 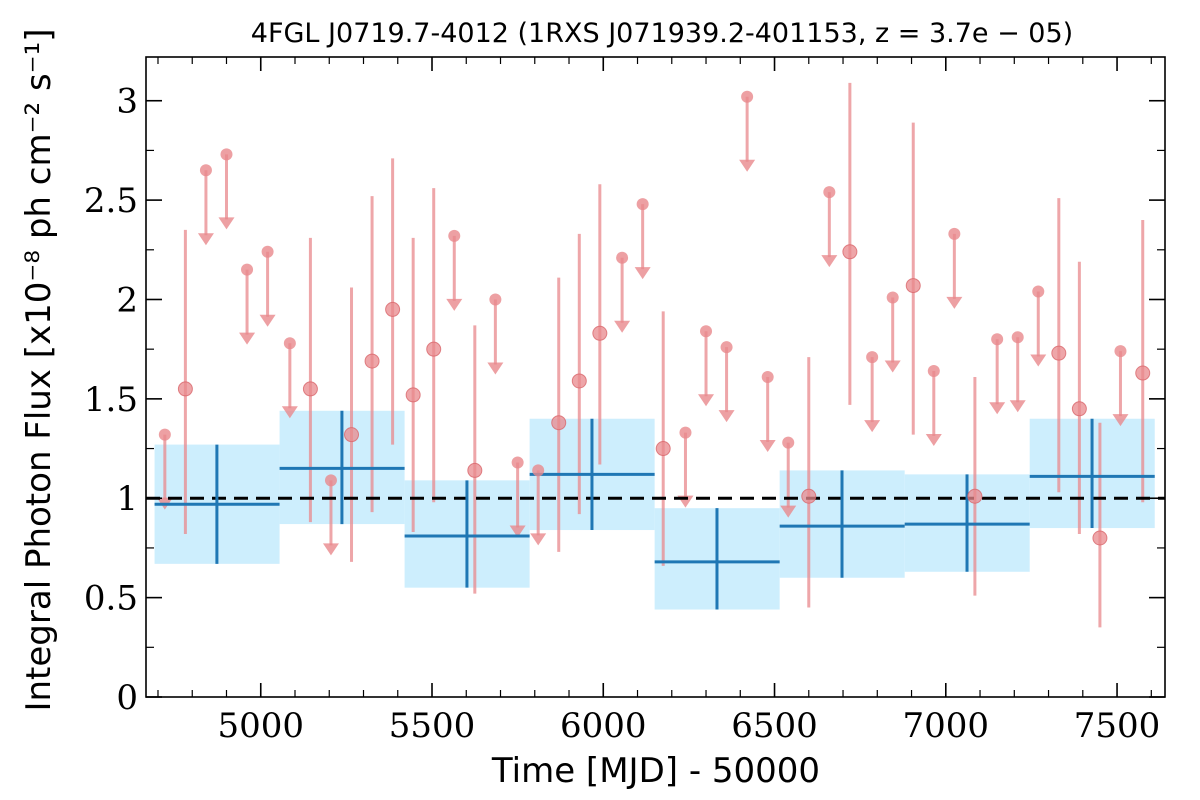 What do you see at coordinates (655, 771) in the screenshot?
I see `x-axis-label: Time [MJD] - 50000` at bounding box center [655, 771].